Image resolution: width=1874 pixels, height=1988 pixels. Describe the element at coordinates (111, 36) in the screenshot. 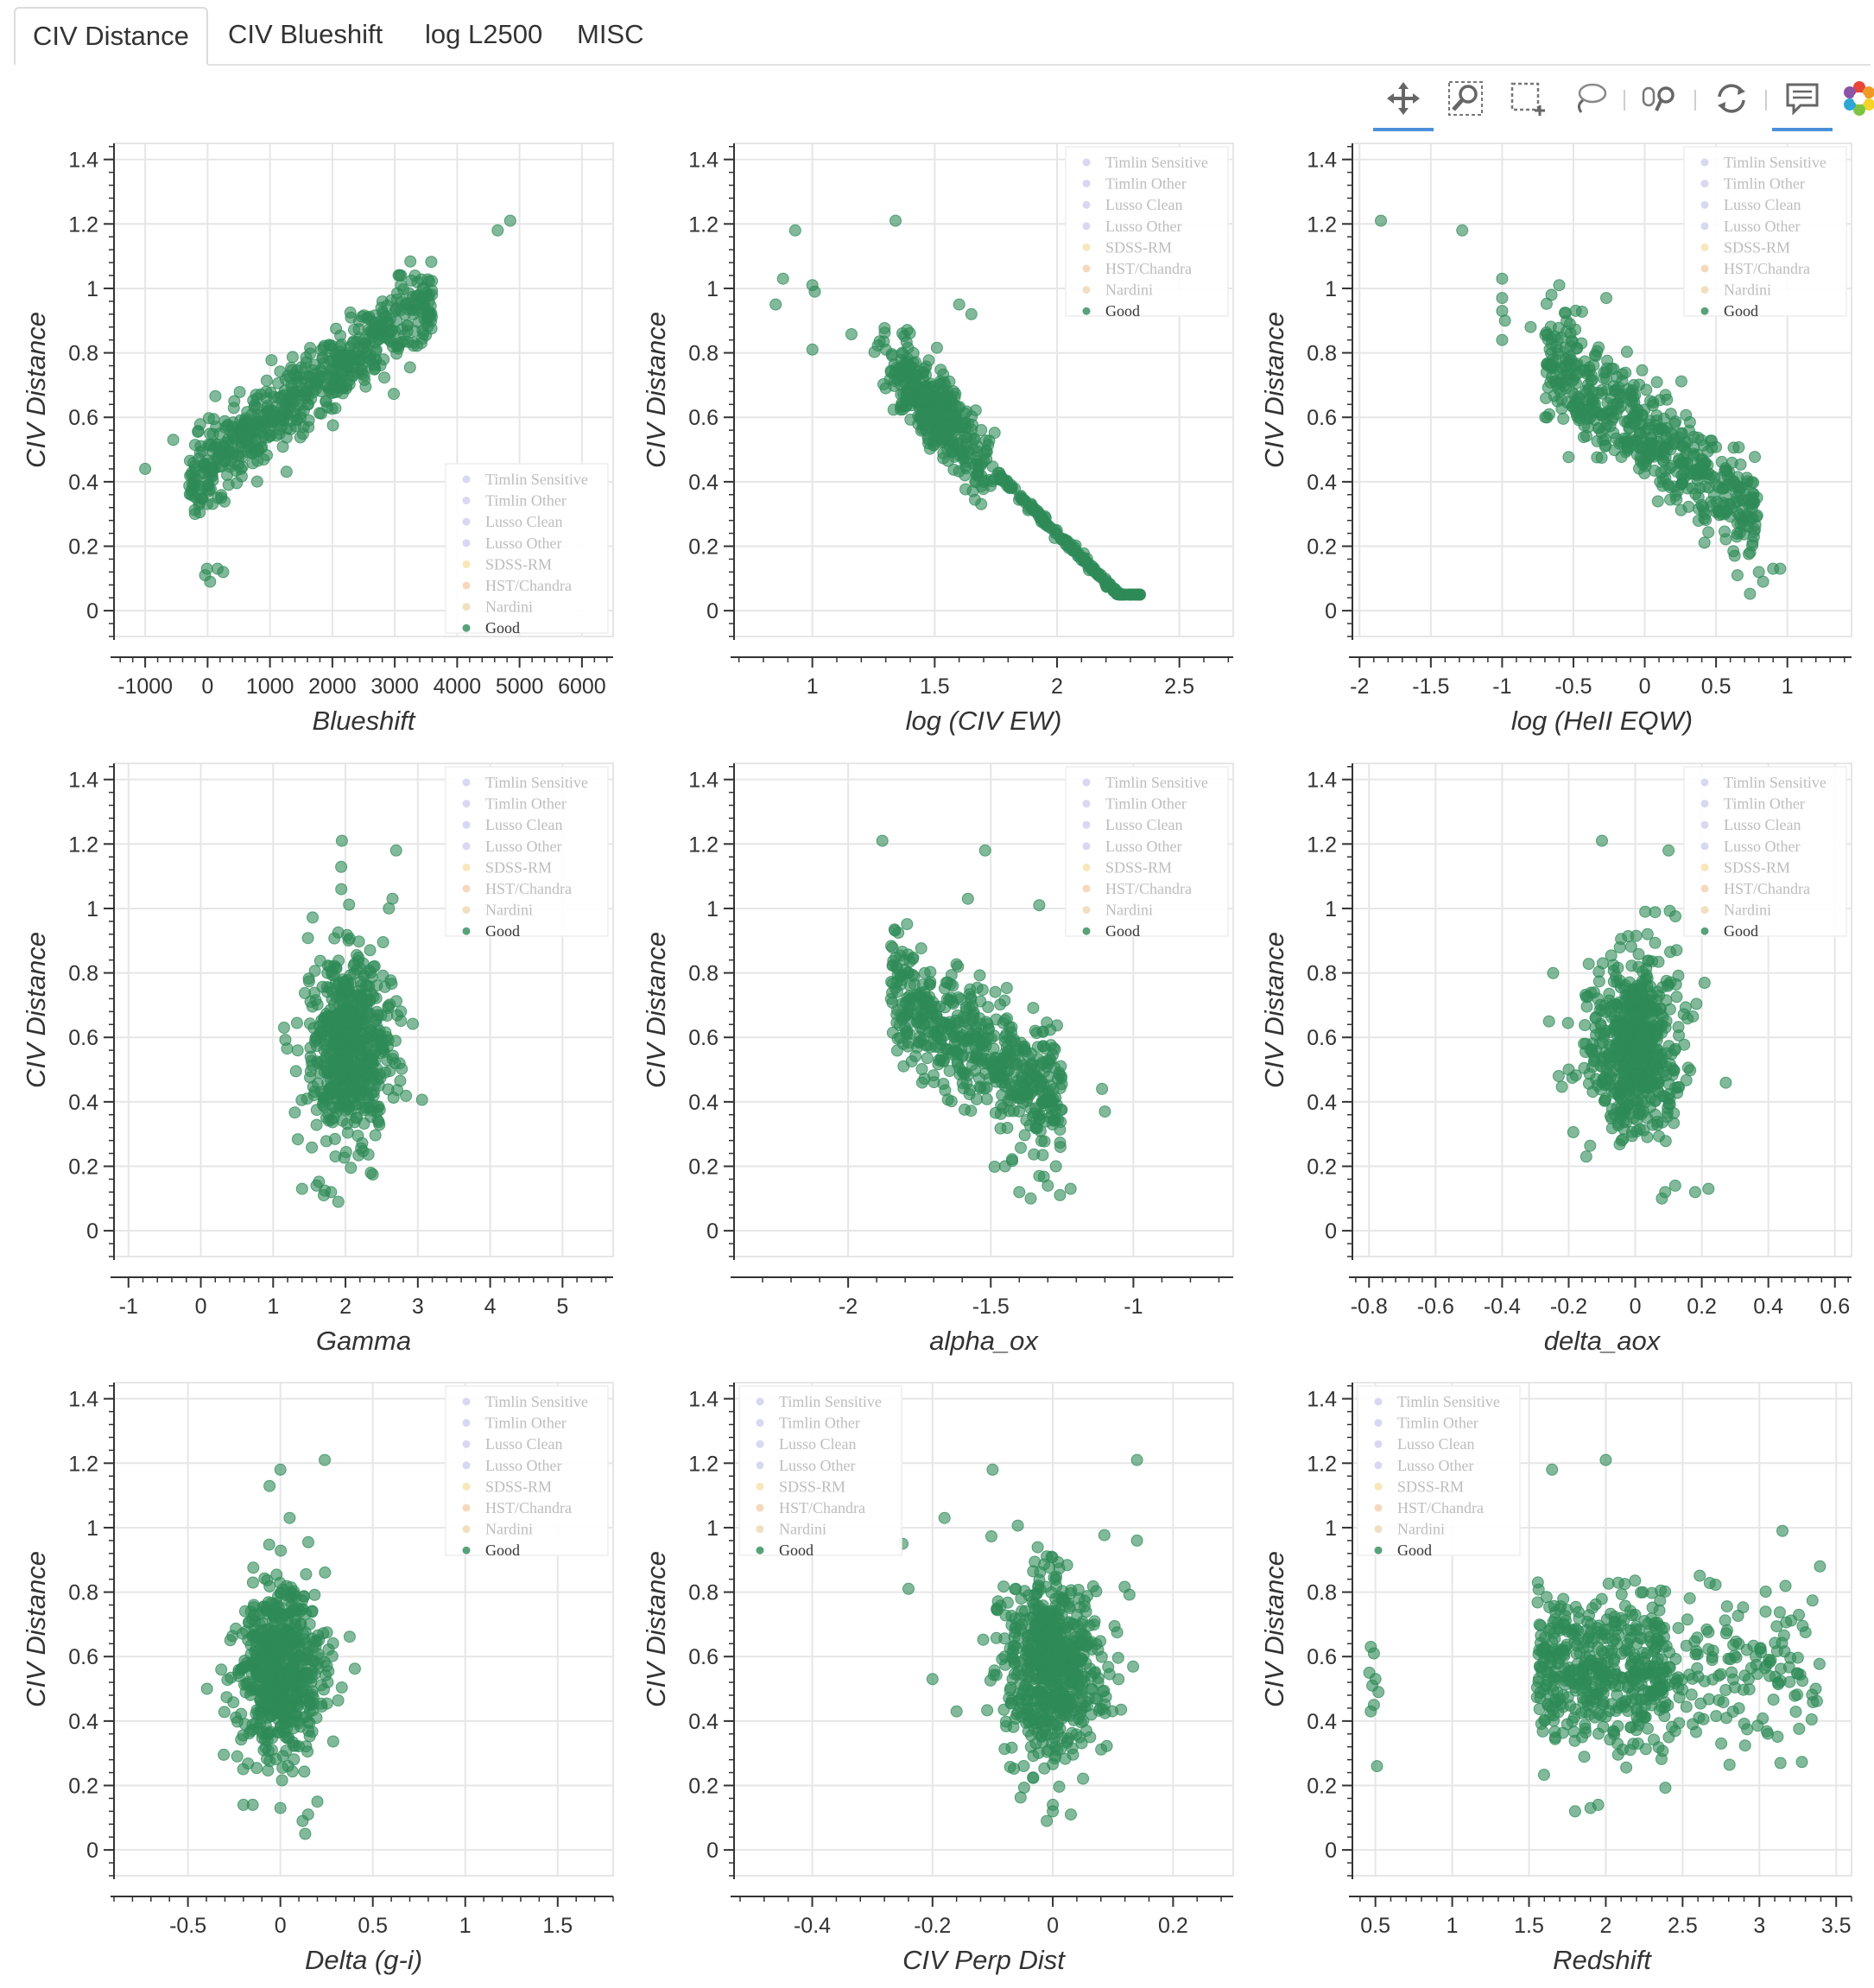

I see `tab-civ-distance: CIV Distance` at that location.